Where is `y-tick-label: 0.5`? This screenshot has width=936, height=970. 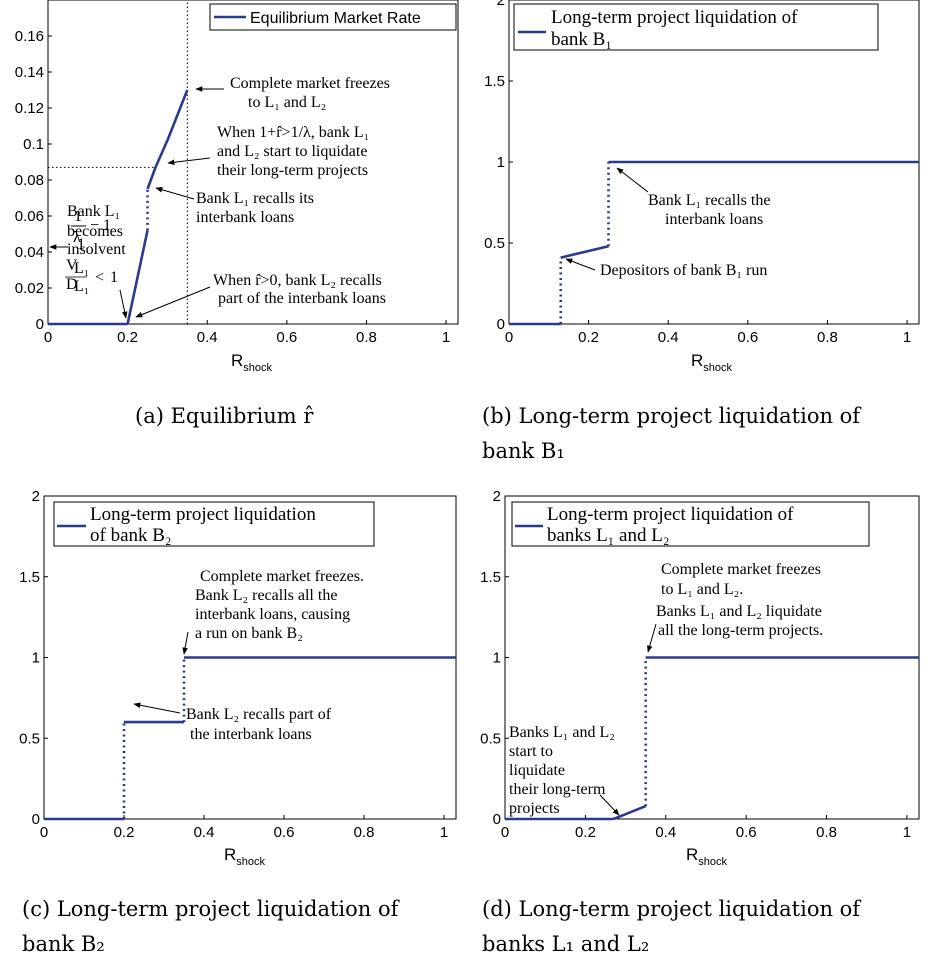
y-tick-label: 0.5 is located at coordinates (494, 243).